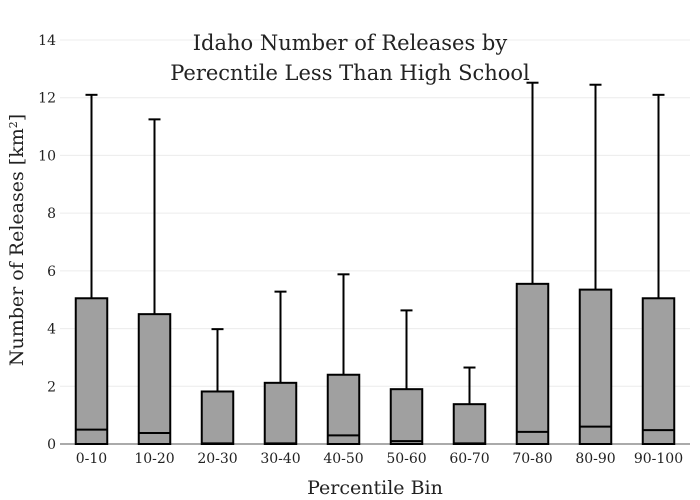  I want to click on y-tick-label-2: 2, so click(51, 387).